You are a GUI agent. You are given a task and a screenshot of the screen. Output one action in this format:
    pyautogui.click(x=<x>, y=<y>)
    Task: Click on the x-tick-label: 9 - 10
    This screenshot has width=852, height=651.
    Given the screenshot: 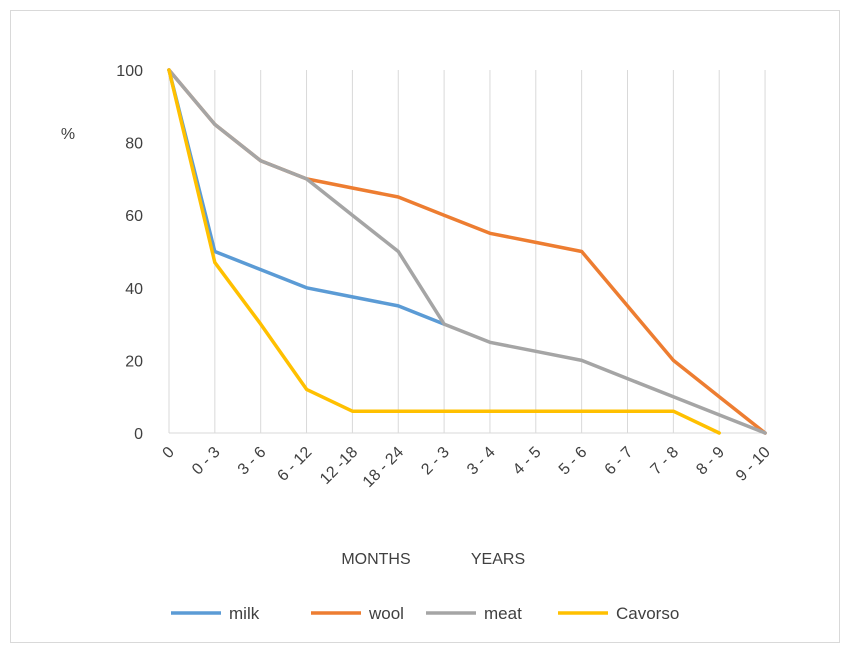 What is the action you would take?
    pyautogui.click(x=753, y=464)
    